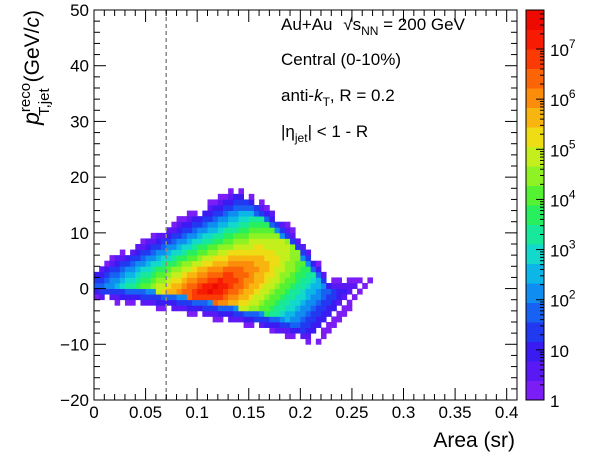 This screenshot has width=600, height=475. Describe the element at coordinates (79, 121) in the screenshot. I see `y-tick-label: 30` at that location.